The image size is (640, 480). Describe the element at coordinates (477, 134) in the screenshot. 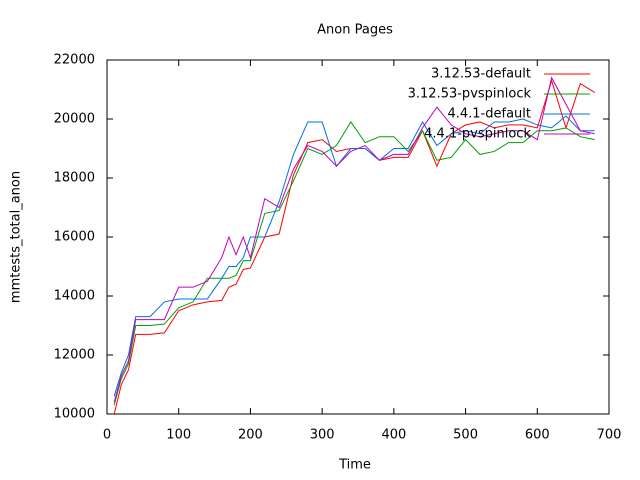

I see `legend-label: 4.4.1-pvspinlock` at that location.